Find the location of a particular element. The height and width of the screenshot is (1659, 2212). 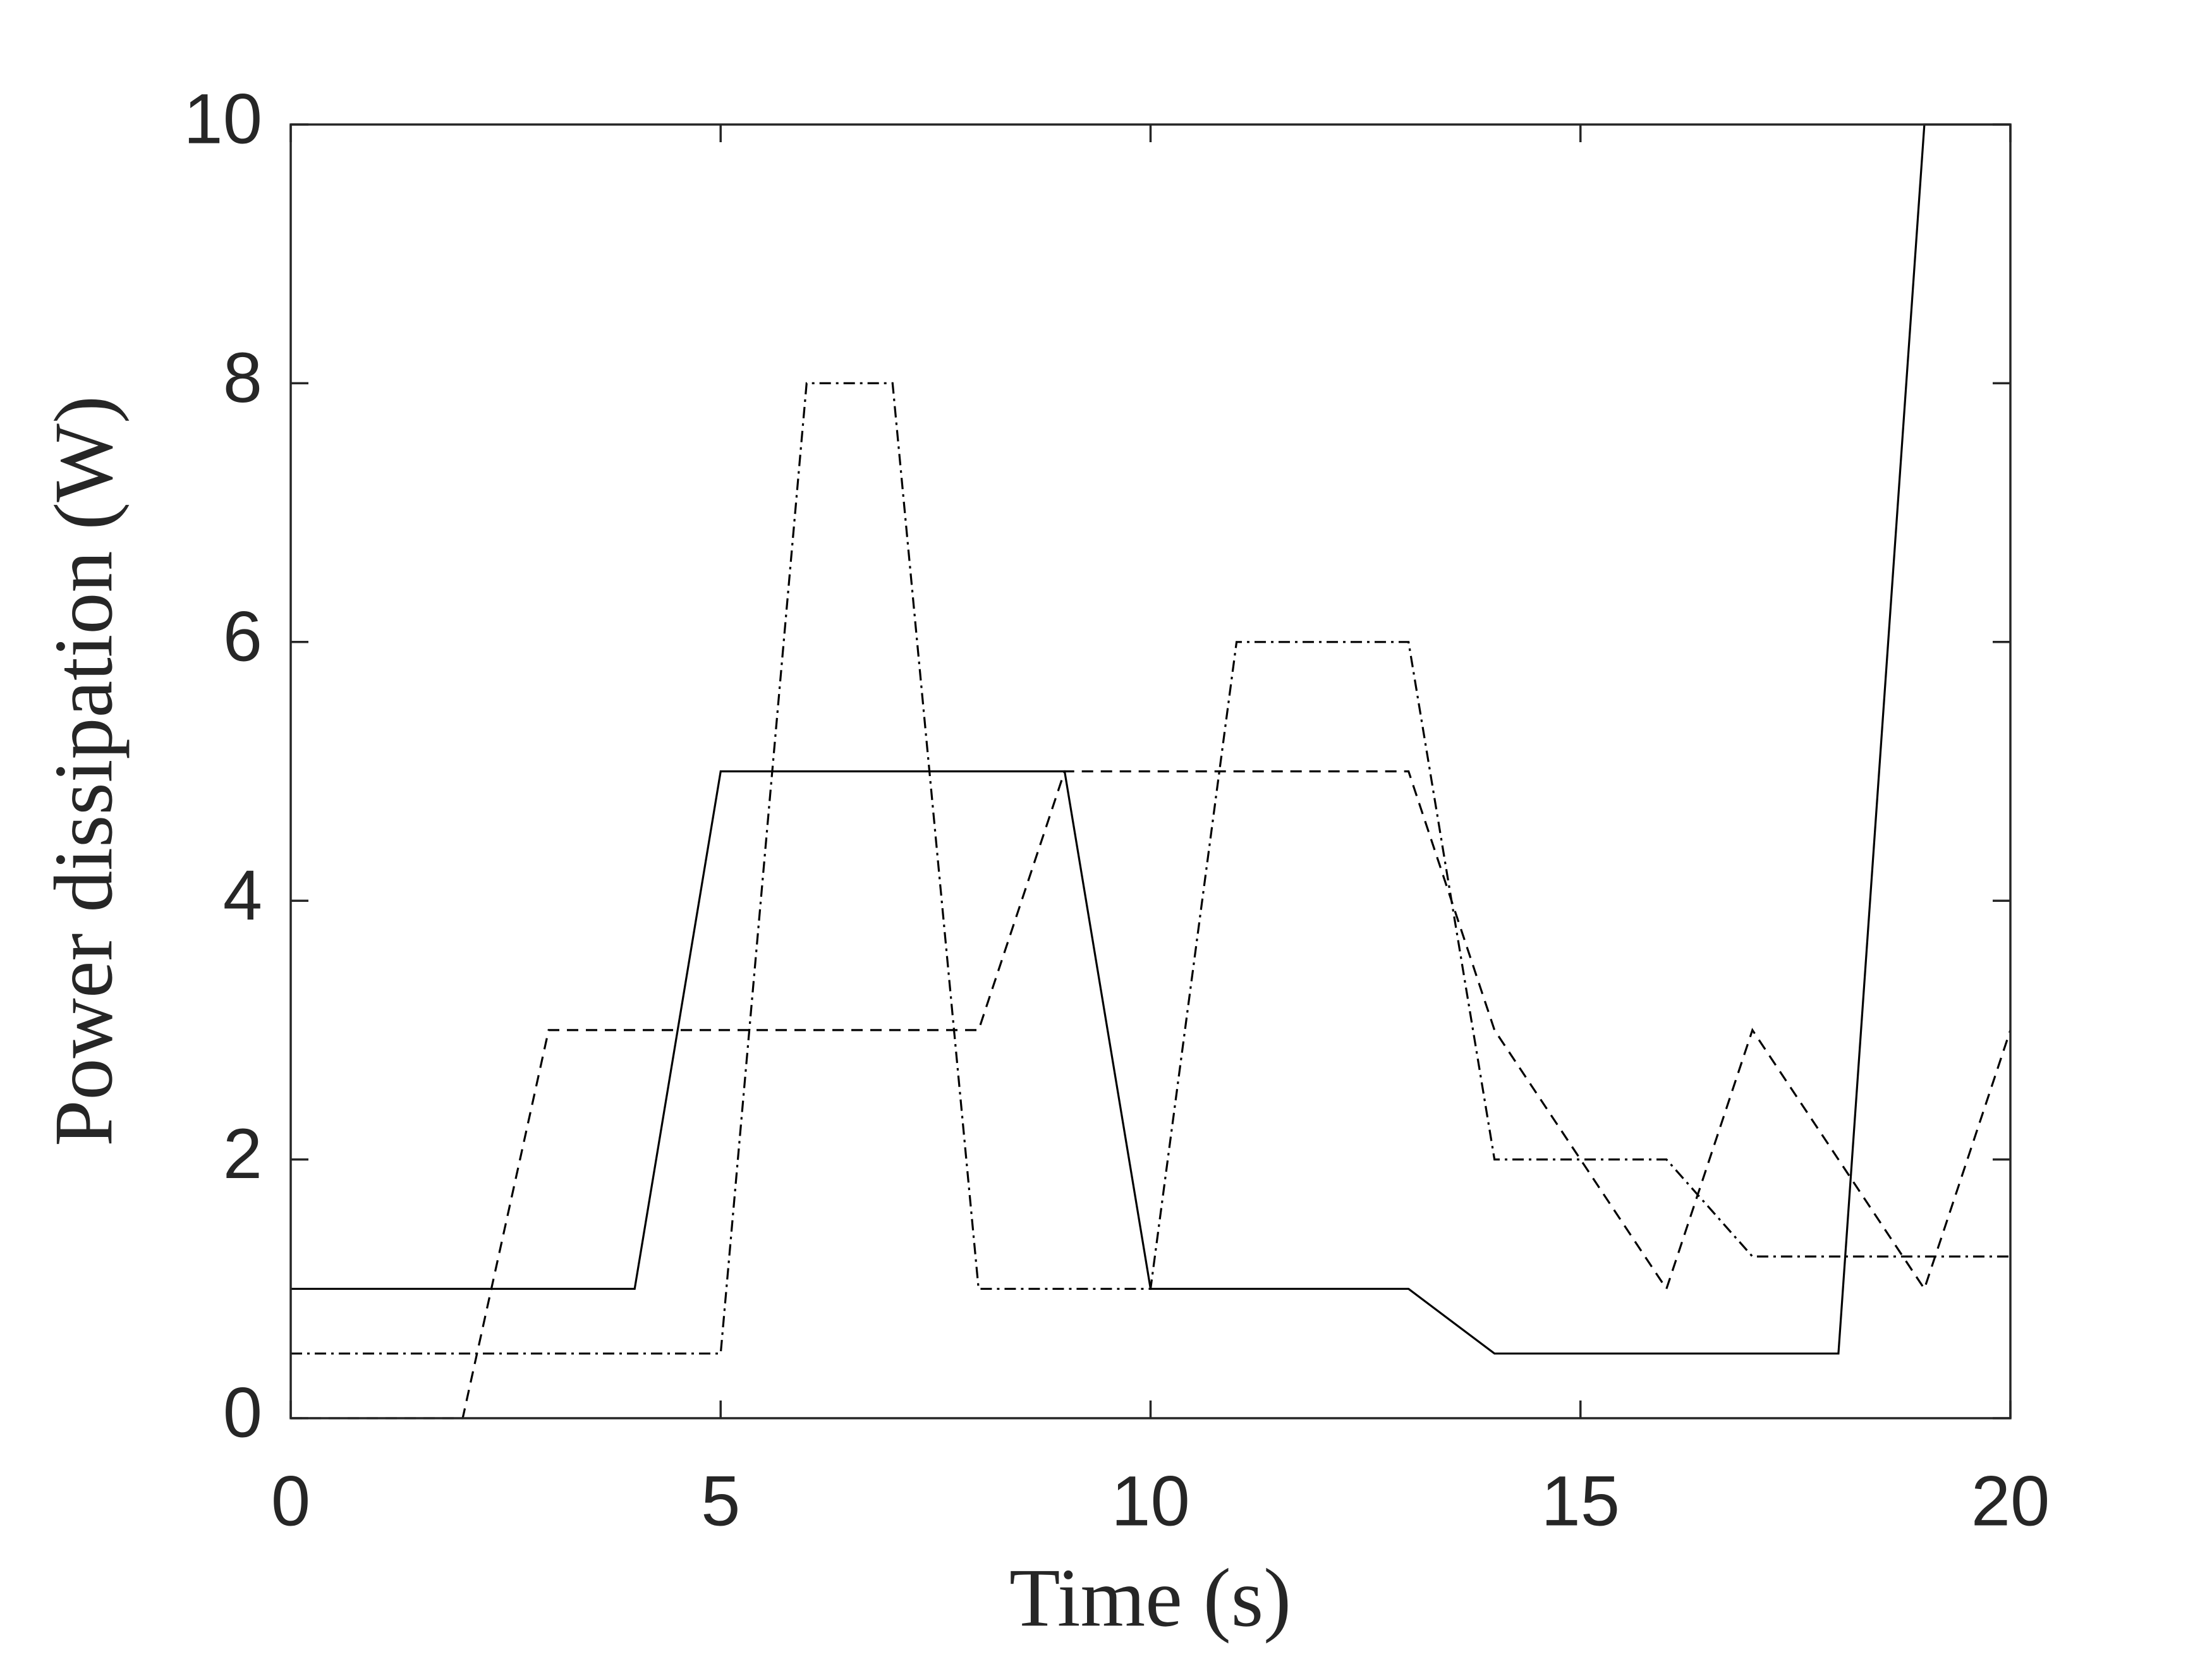

y-tick-label: 4 is located at coordinates (242, 895).